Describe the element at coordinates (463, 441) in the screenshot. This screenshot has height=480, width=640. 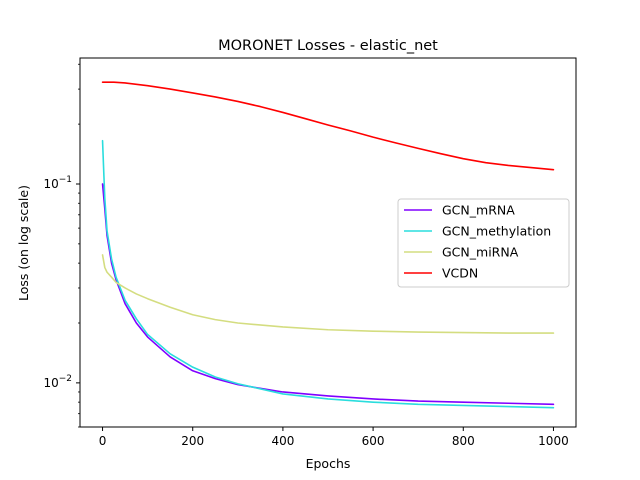
I see `x-tick-label: 800` at that location.